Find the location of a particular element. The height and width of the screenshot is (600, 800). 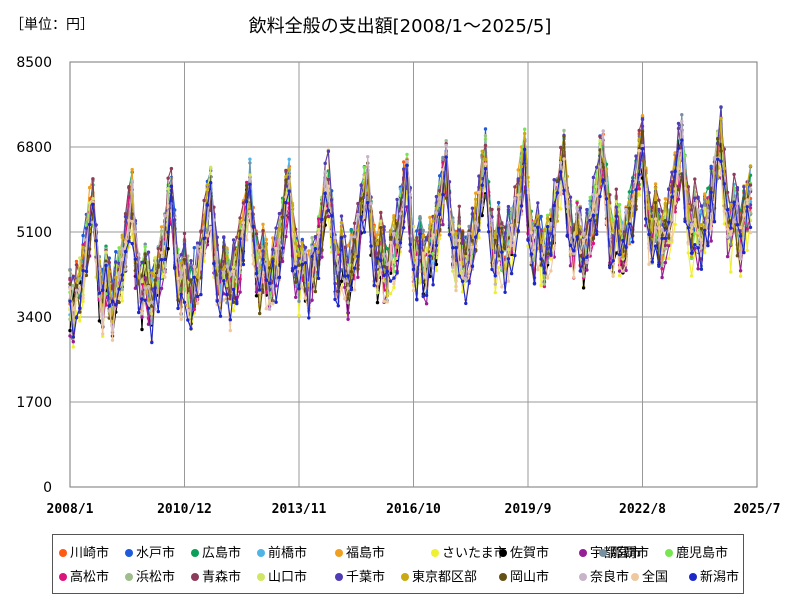

legend-item: 広島市 is located at coordinates (216, 551).